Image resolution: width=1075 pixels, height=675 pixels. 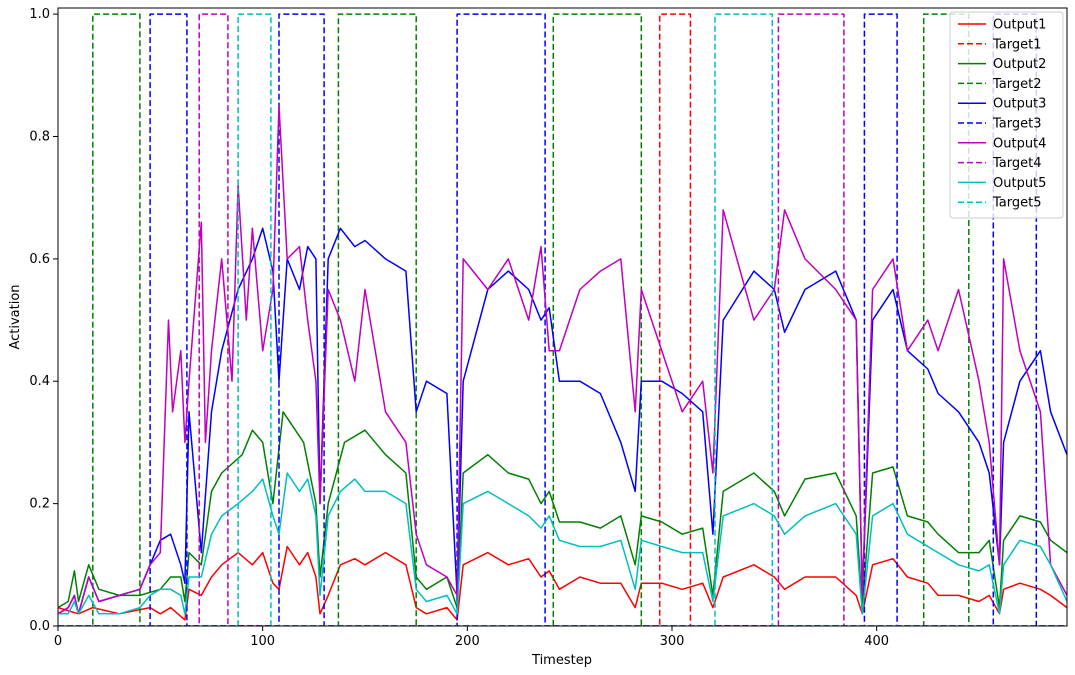 I want to click on y-axis: 0.0 0.2 0.4 0.6 0.8 1.0, so click(x=43, y=320).